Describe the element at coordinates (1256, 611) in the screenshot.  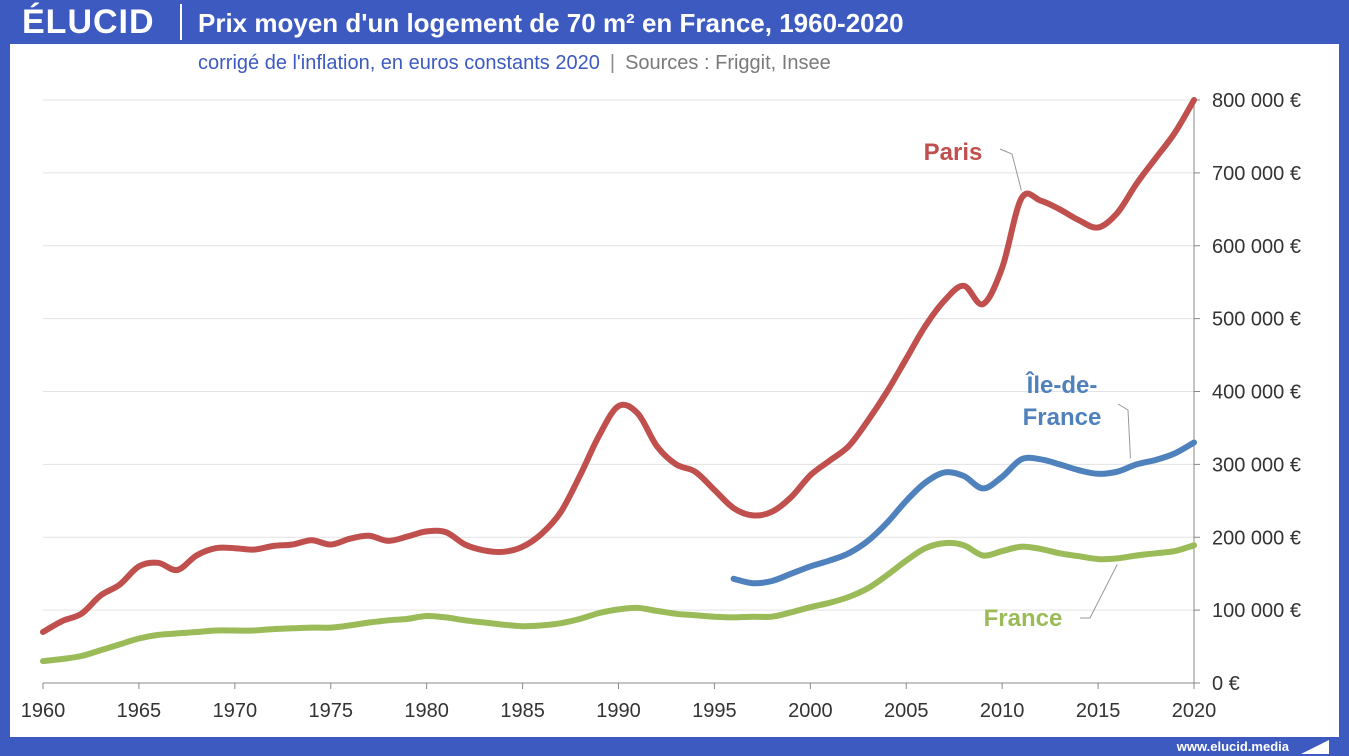
I see `y-tick-label: 100 000 €` at that location.